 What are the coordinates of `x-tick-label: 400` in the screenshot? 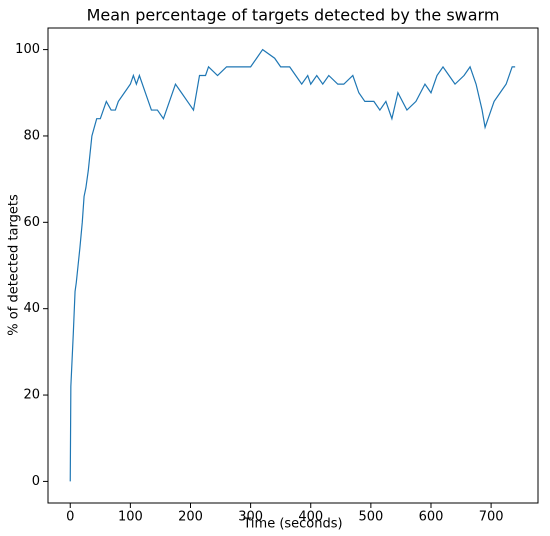 It's located at (310, 517).